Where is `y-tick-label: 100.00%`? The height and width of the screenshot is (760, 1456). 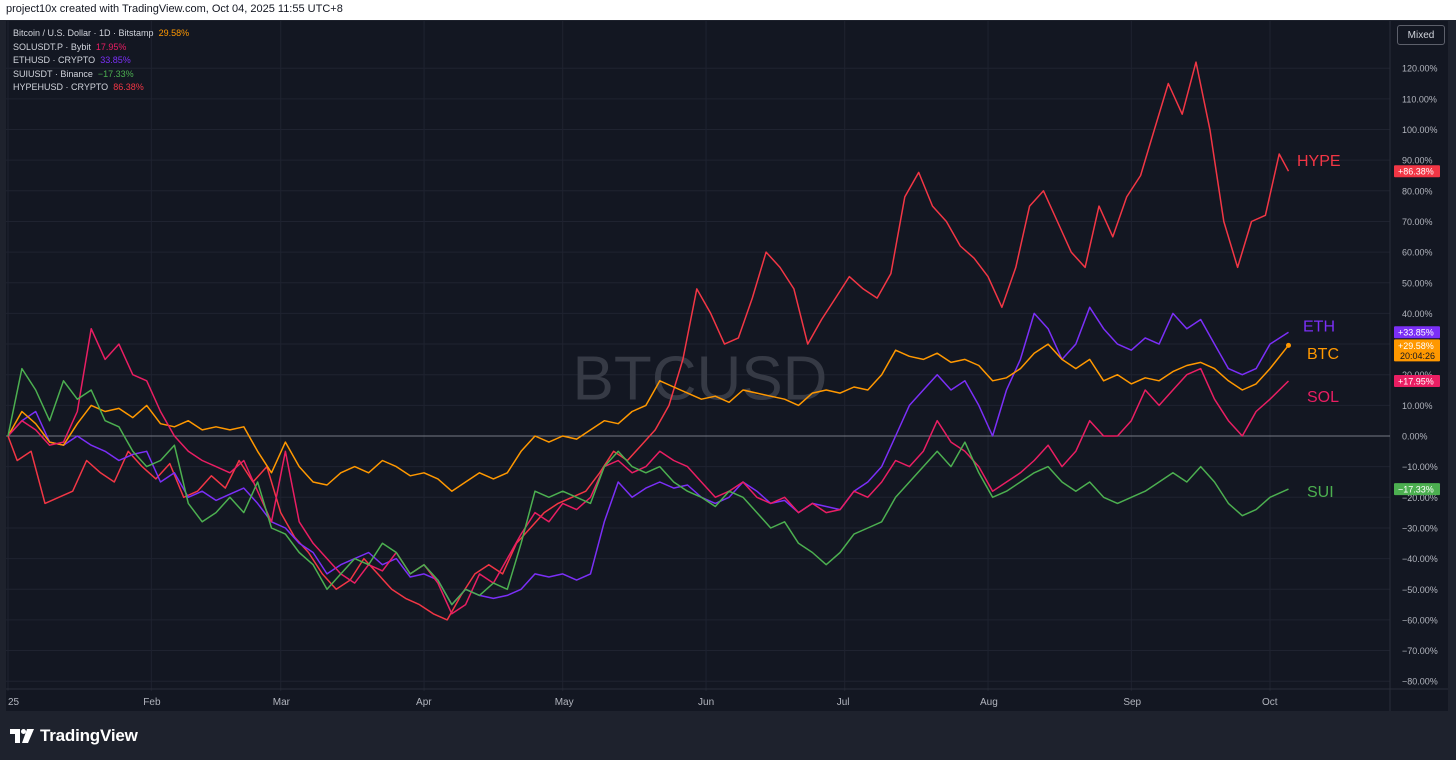
y-tick-label: 100.00% is located at coordinates (1420, 130).